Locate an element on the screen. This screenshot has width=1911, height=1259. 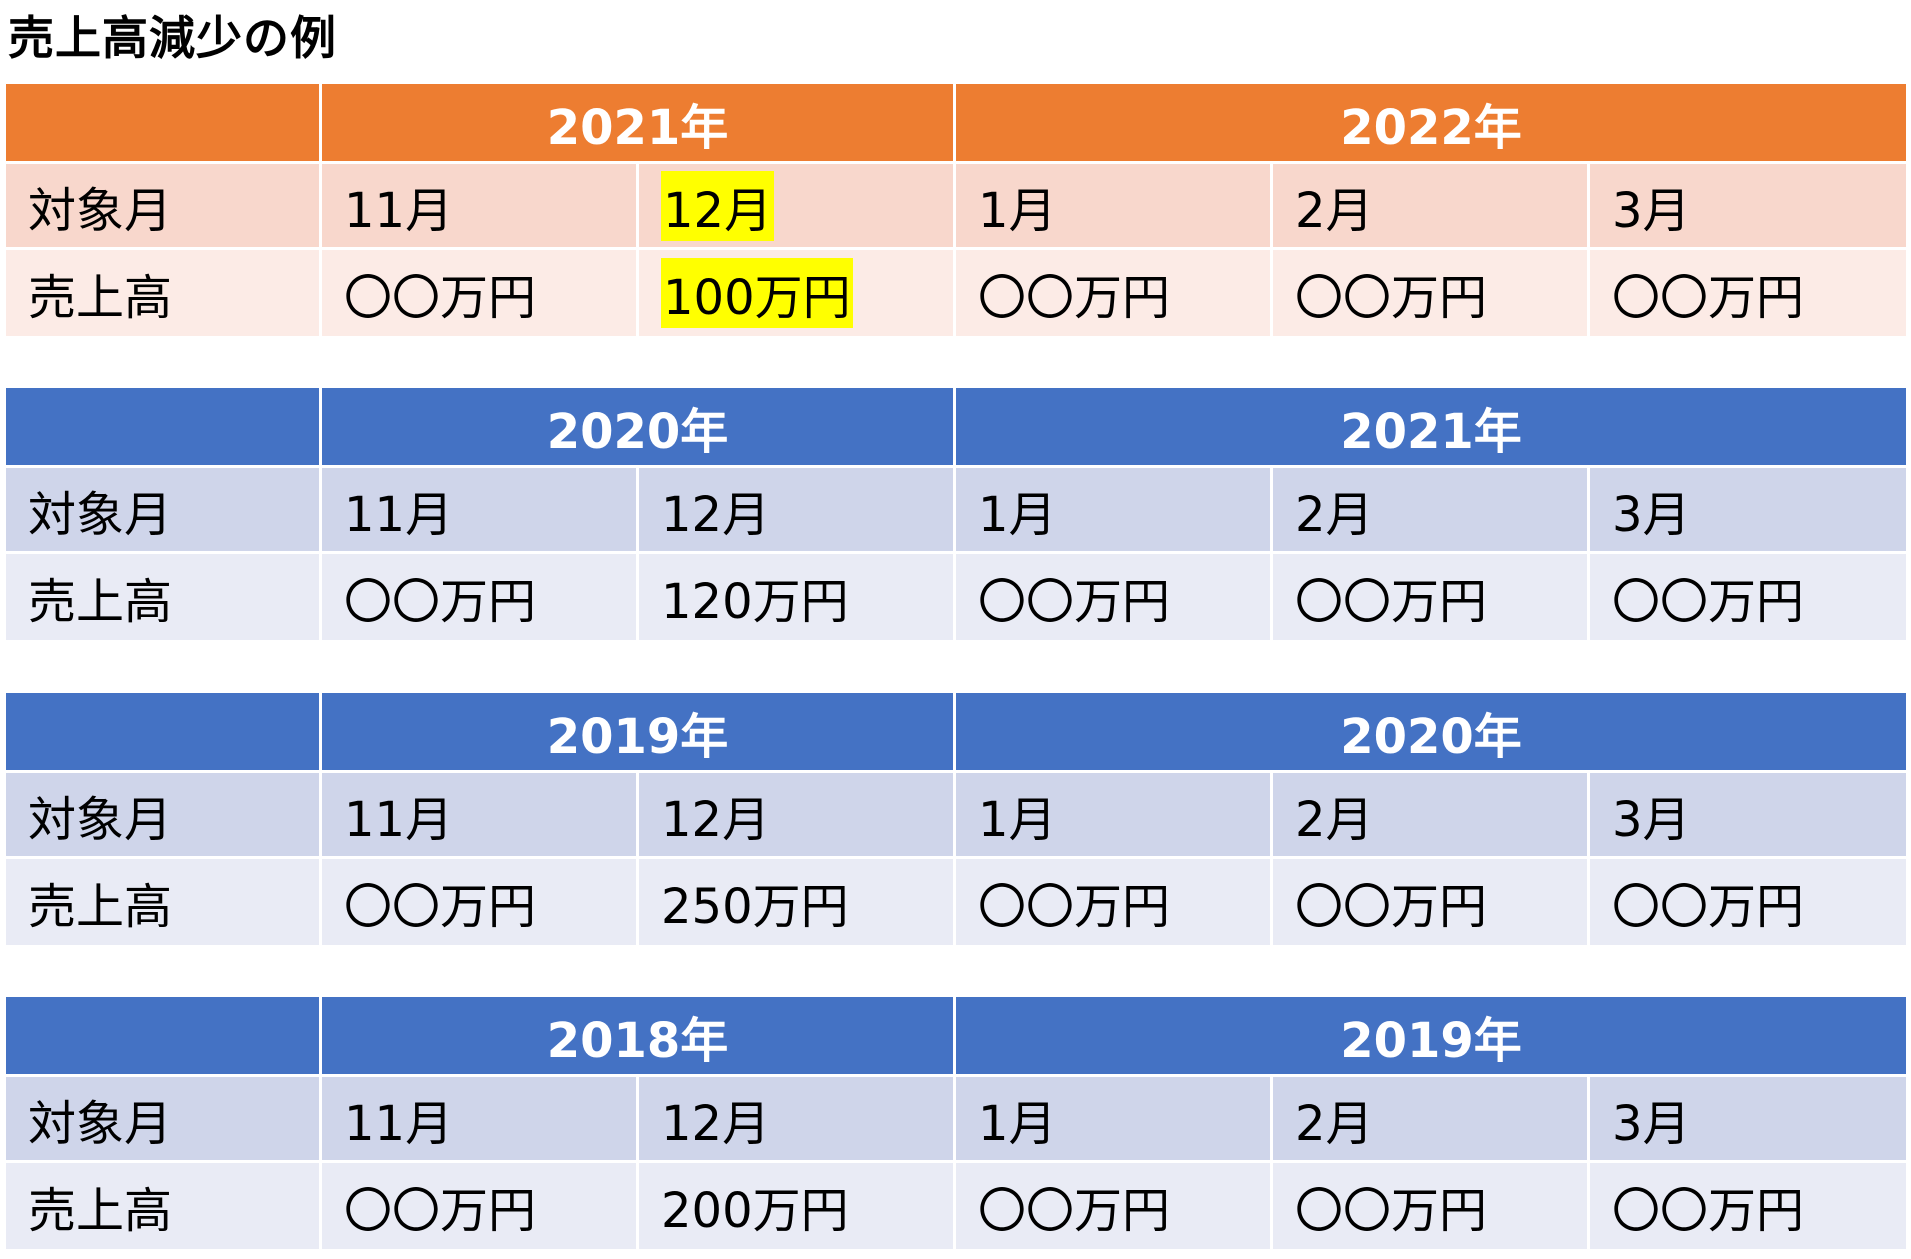
highlight-mark: 100万円 is located at coordinates (757, 293).